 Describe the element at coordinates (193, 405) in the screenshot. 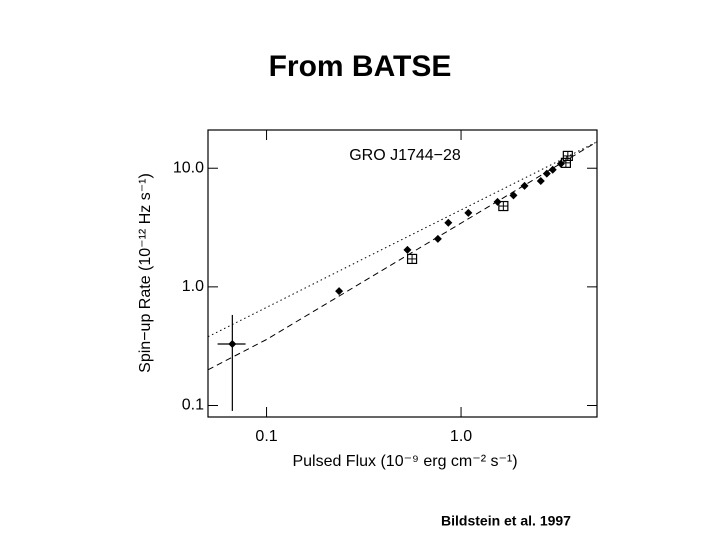

I see `y-tick-label: 0.1` at that location.